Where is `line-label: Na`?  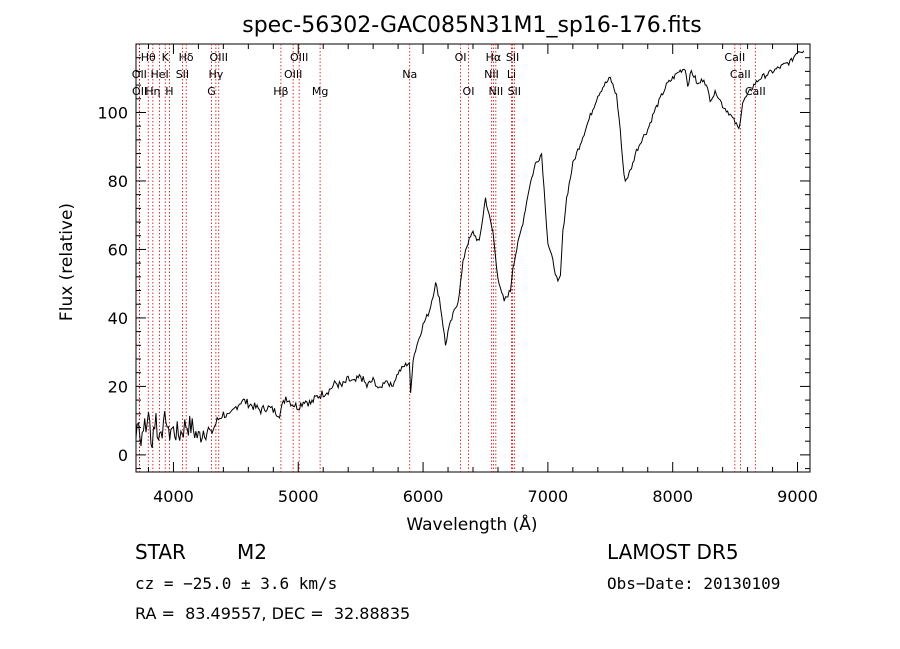 line-label: Na is located at coordinates (409, 74).